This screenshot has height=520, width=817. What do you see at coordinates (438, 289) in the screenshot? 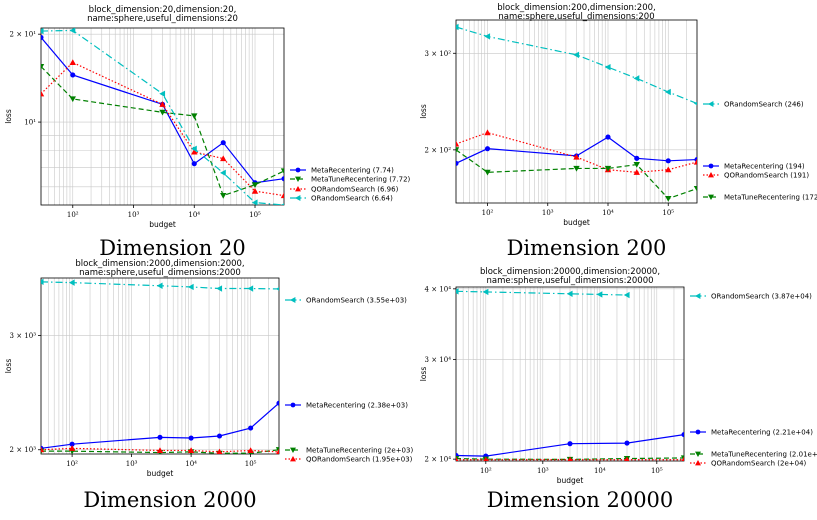
I see `y-tick-label: 4 × 10⁴` at bounding box center [438, 289].